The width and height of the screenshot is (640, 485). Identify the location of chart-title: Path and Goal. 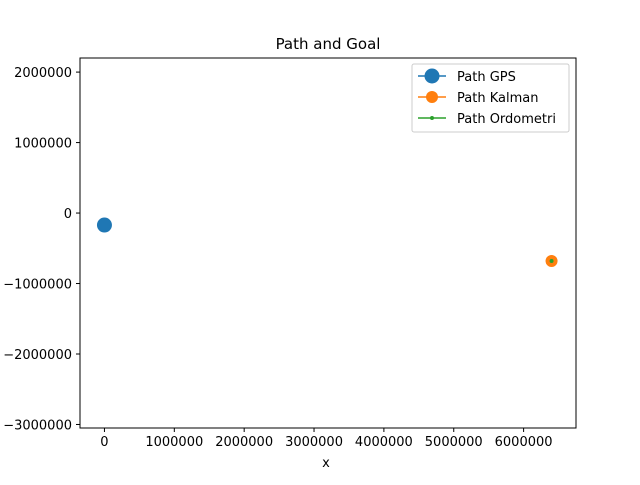
(328, 44).